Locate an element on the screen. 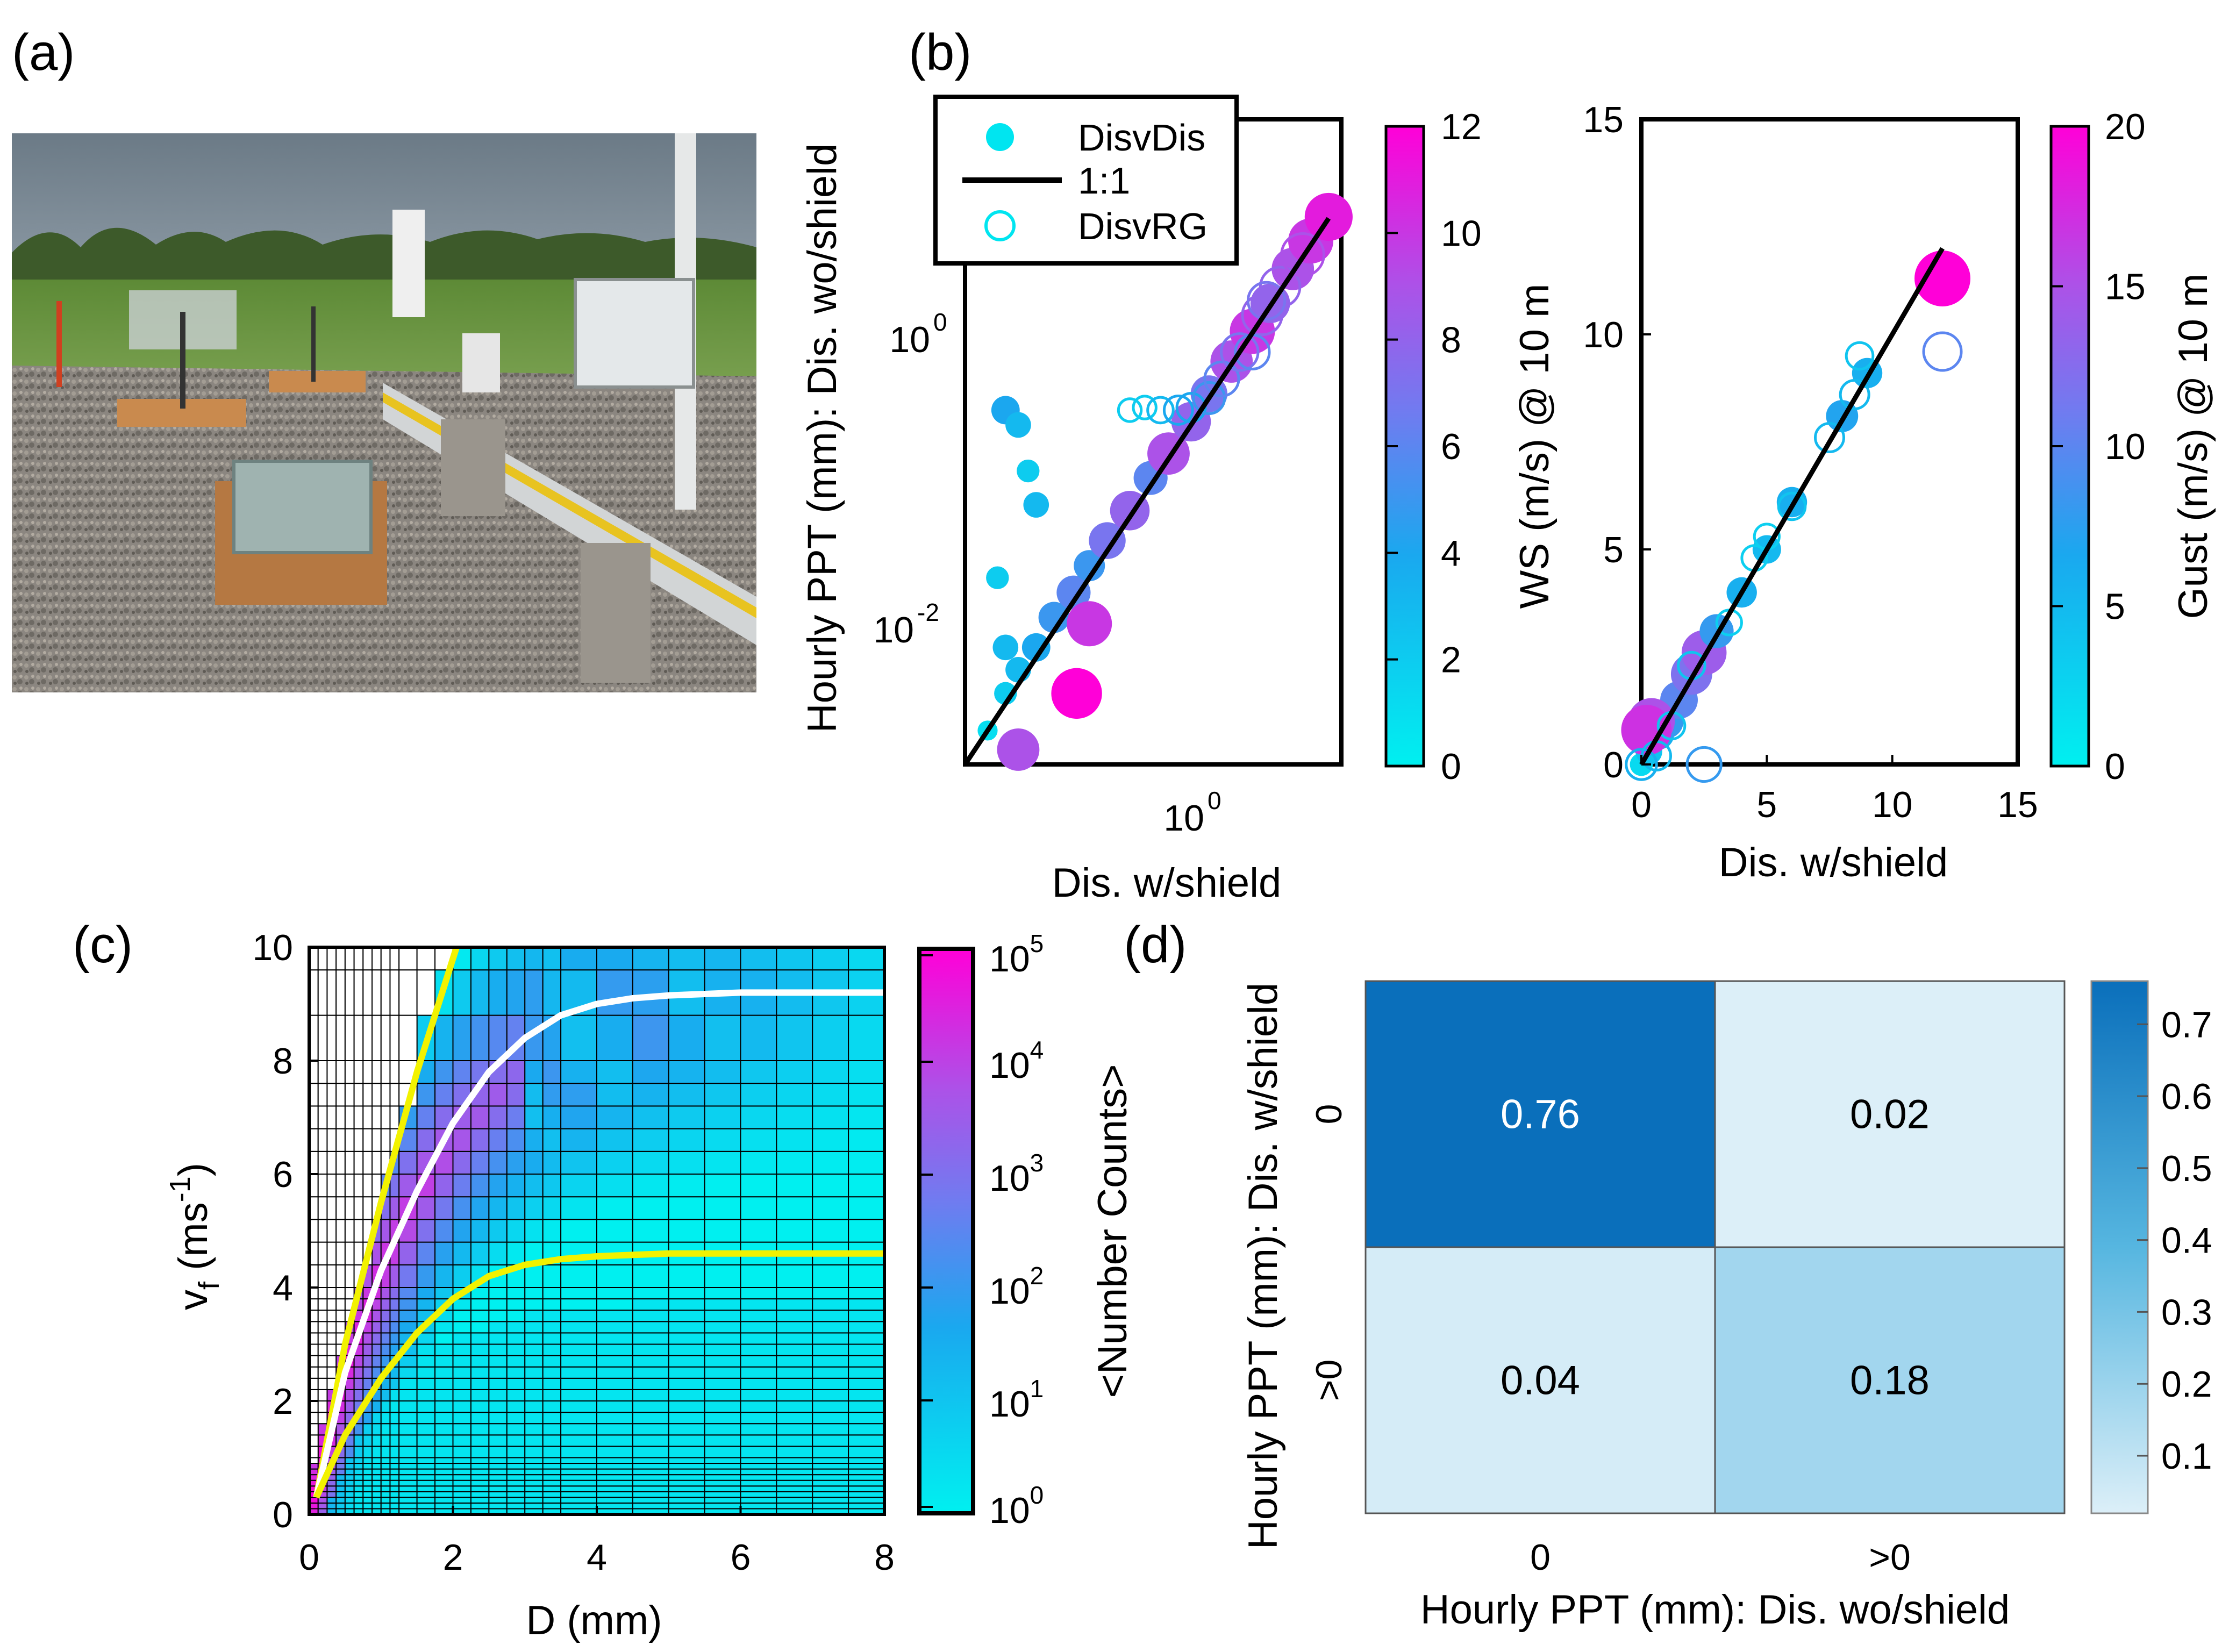 The image size is (2229, 1652). b-left-colorbar-tick-label: 6 is located at coordinates (1451, 446).